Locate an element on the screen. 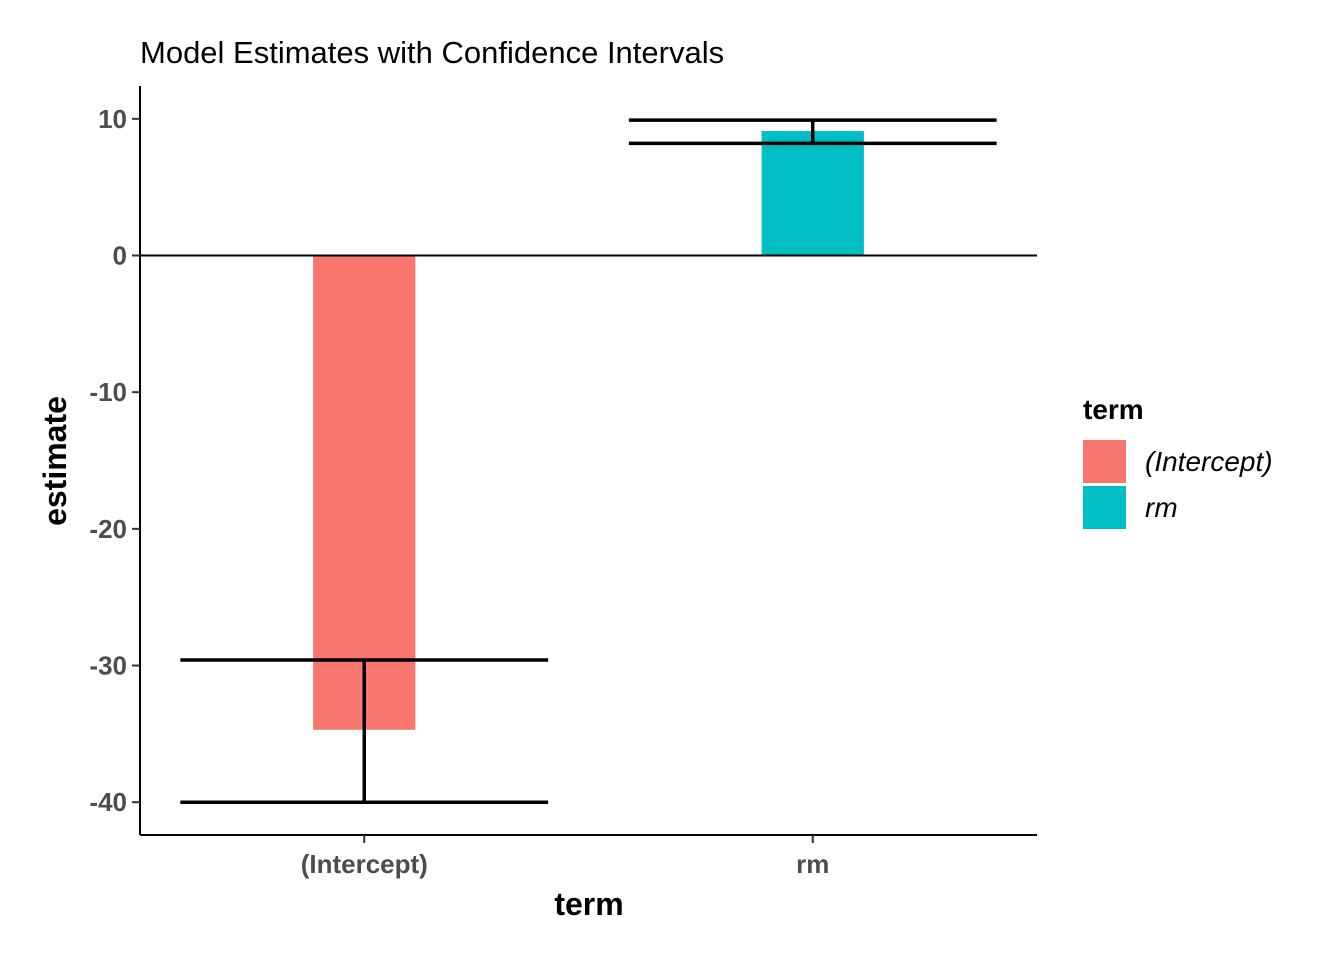 The width and height of the screenshot is (1344, 960). y-tick-label: 10 is located at coordinates (112, 119).